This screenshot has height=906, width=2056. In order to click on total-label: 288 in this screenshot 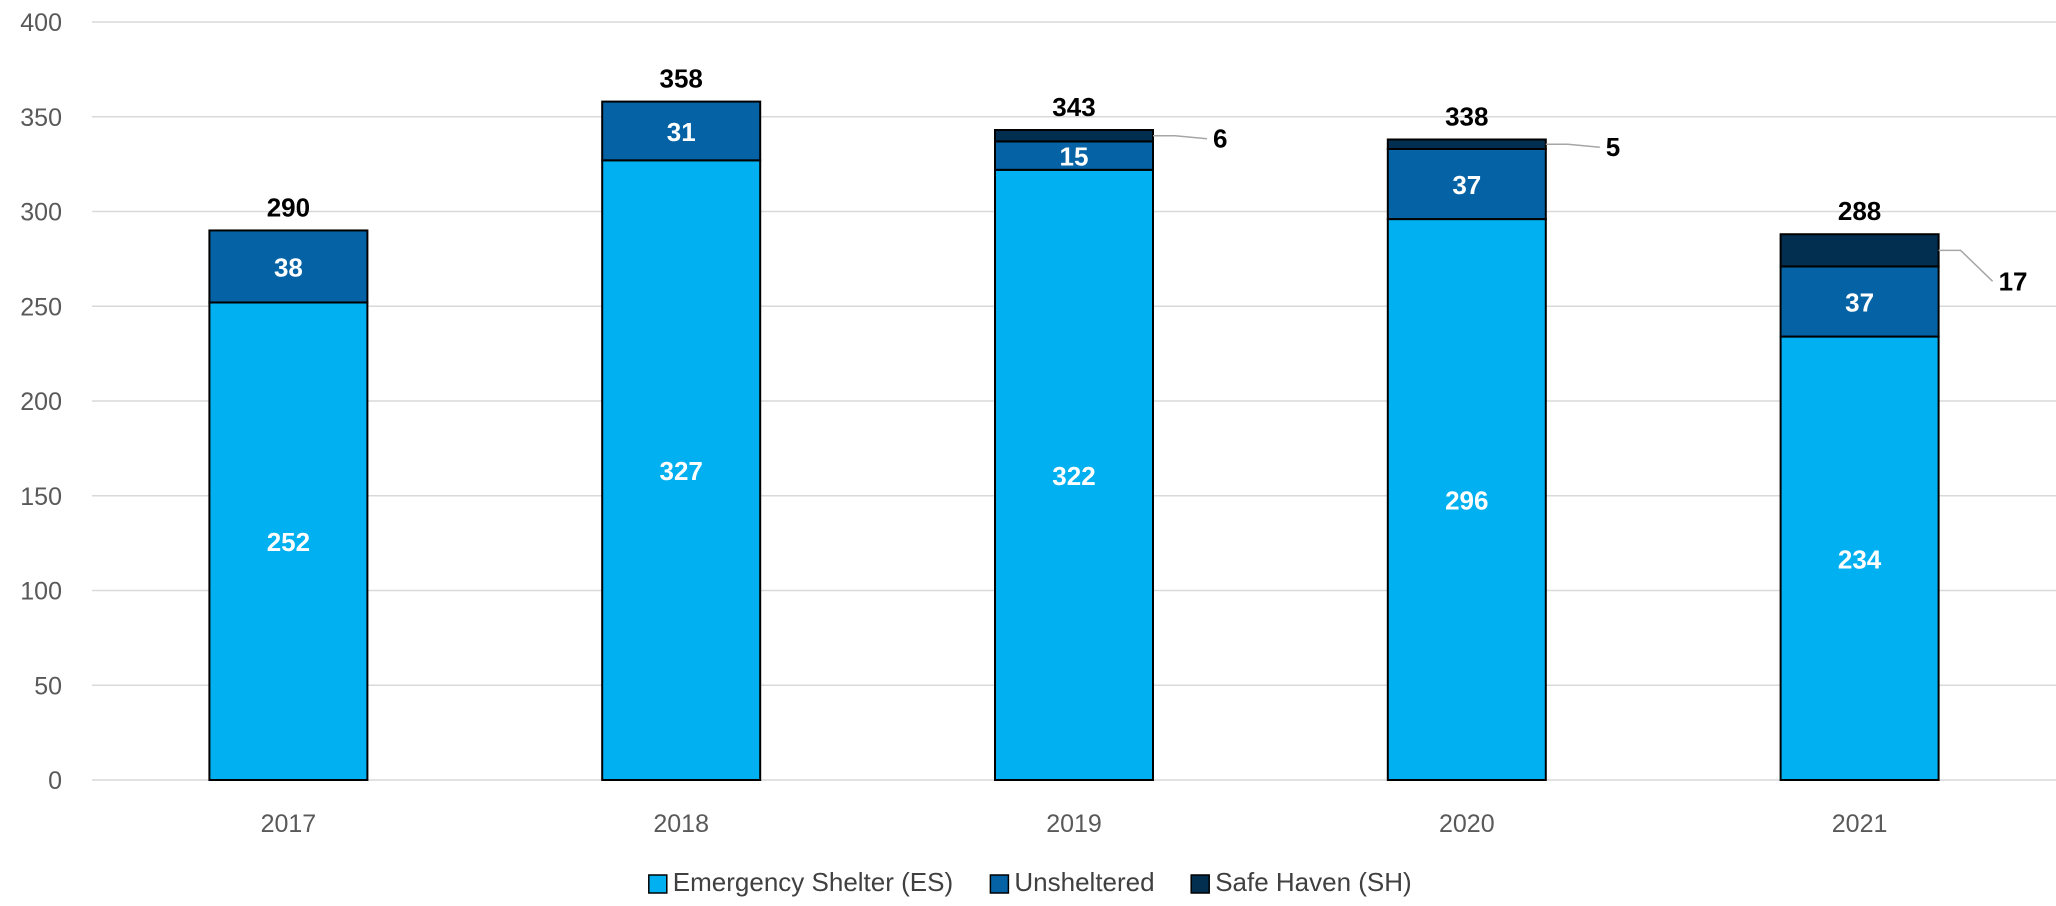, I will do `click(1859, 211)`.